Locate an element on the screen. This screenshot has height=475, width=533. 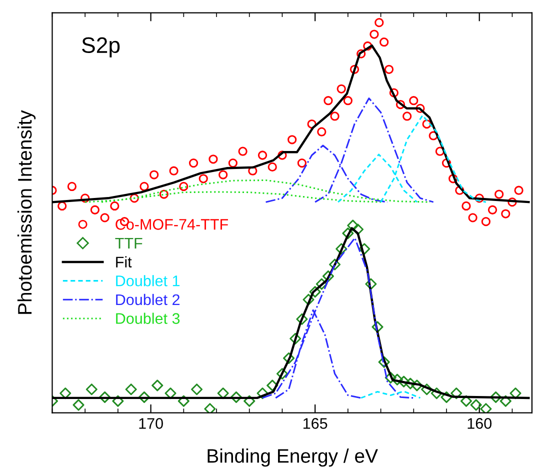
legend-label: Doublet 1 is located at coordinates (148, 280).